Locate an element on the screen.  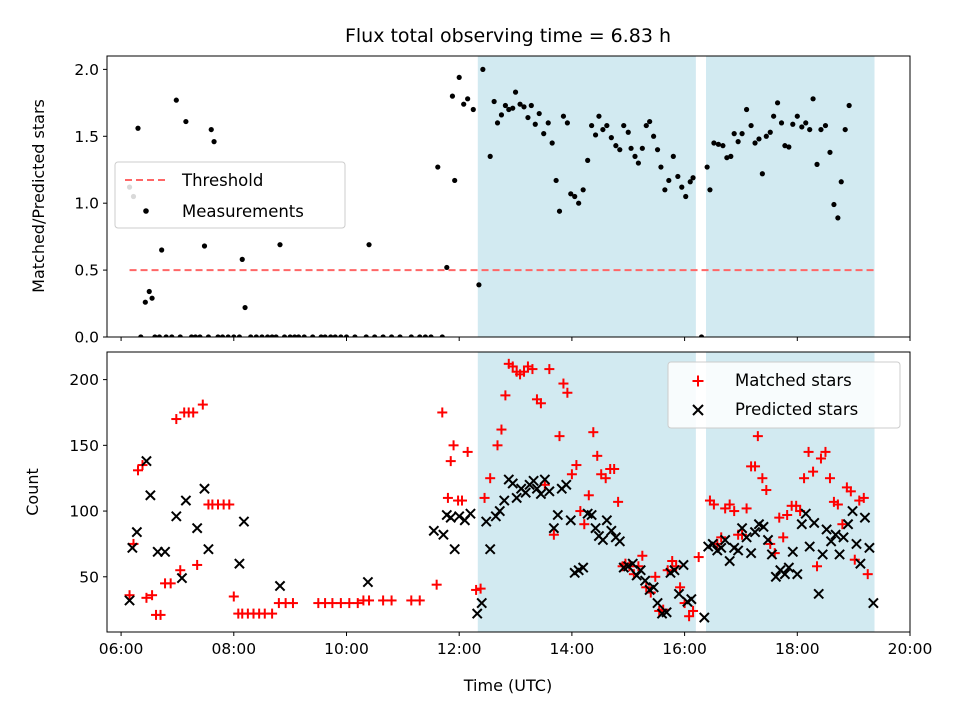
chart-title: Flux total observing time = 6.83 h is located at coordinates (508, 36).